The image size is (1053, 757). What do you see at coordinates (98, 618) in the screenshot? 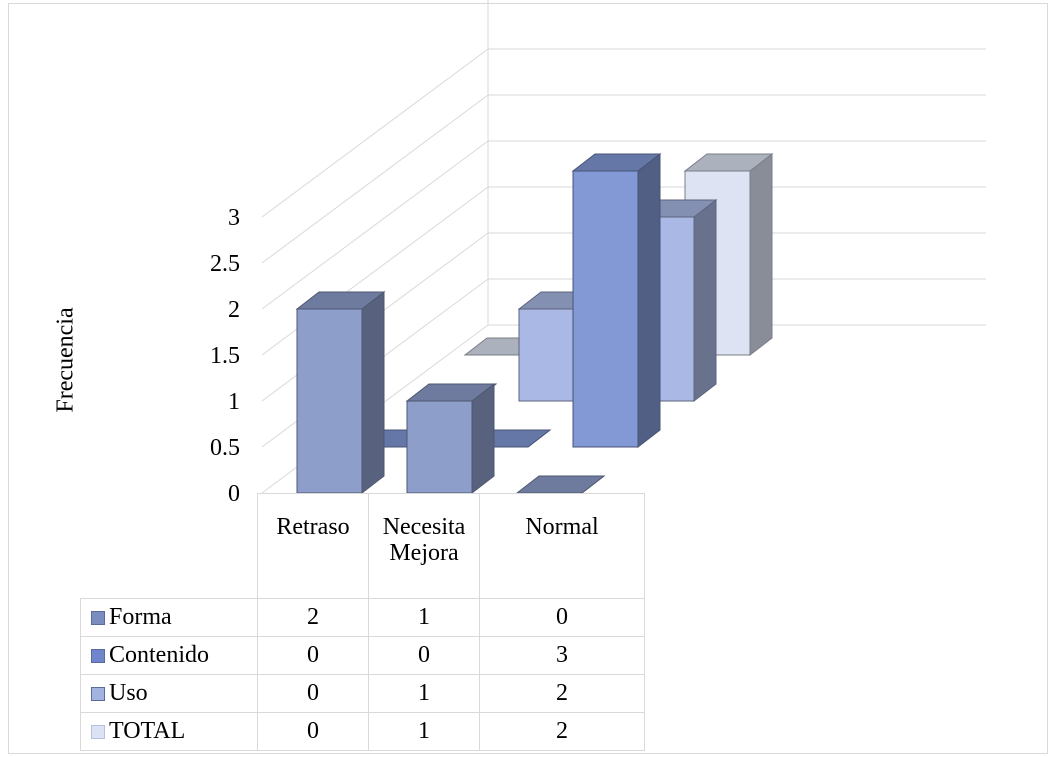
I see `legend-swatch-forma` at bounding box center [98, 618].